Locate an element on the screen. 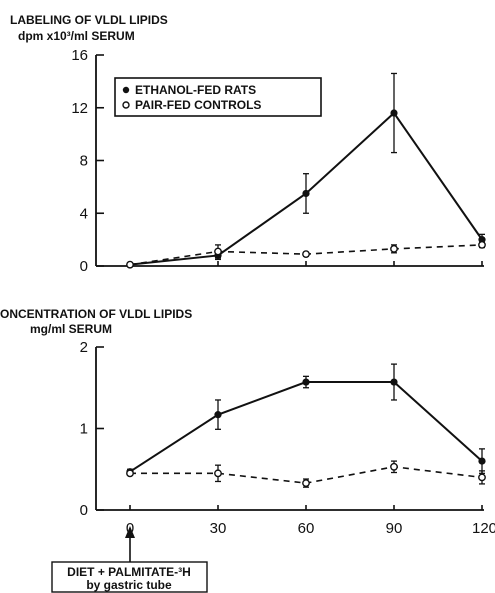 The width and height of the screenshot is (495, 593). legend-marker-ethanol is located at coordinates (126, 90).